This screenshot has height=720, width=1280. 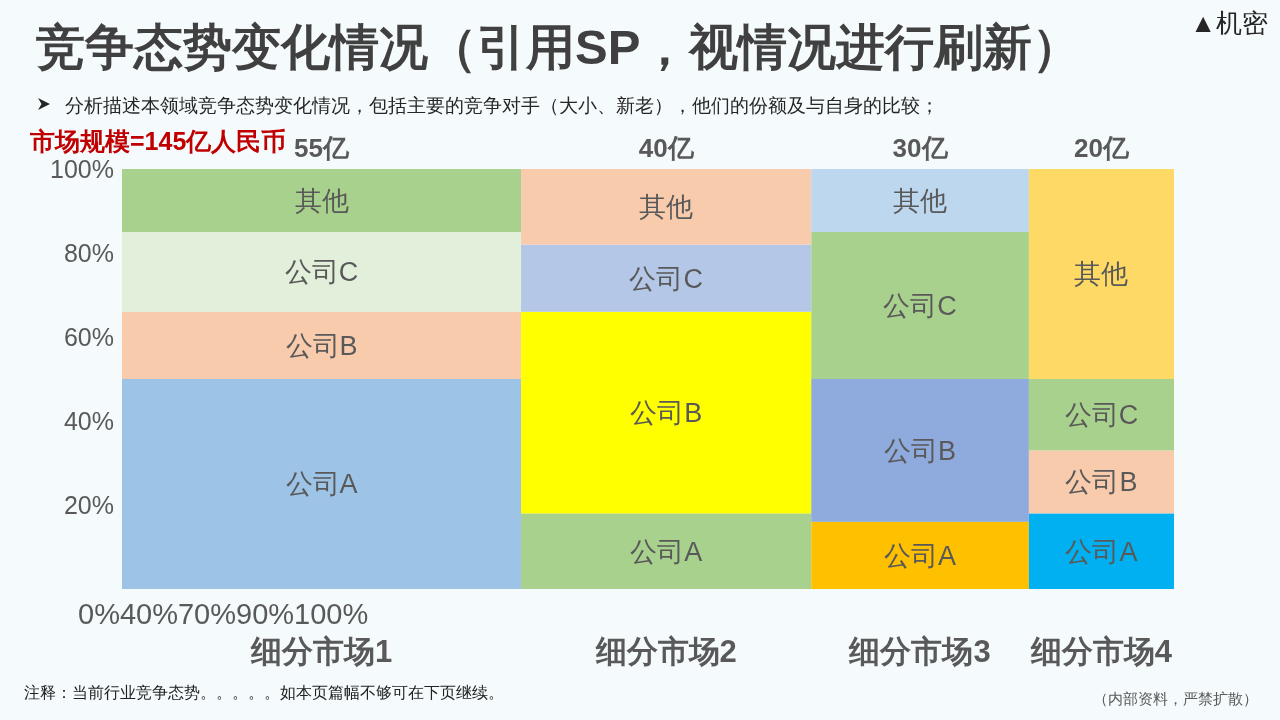 I want to click on annotation: 55亿, so click(x=322, y=148).